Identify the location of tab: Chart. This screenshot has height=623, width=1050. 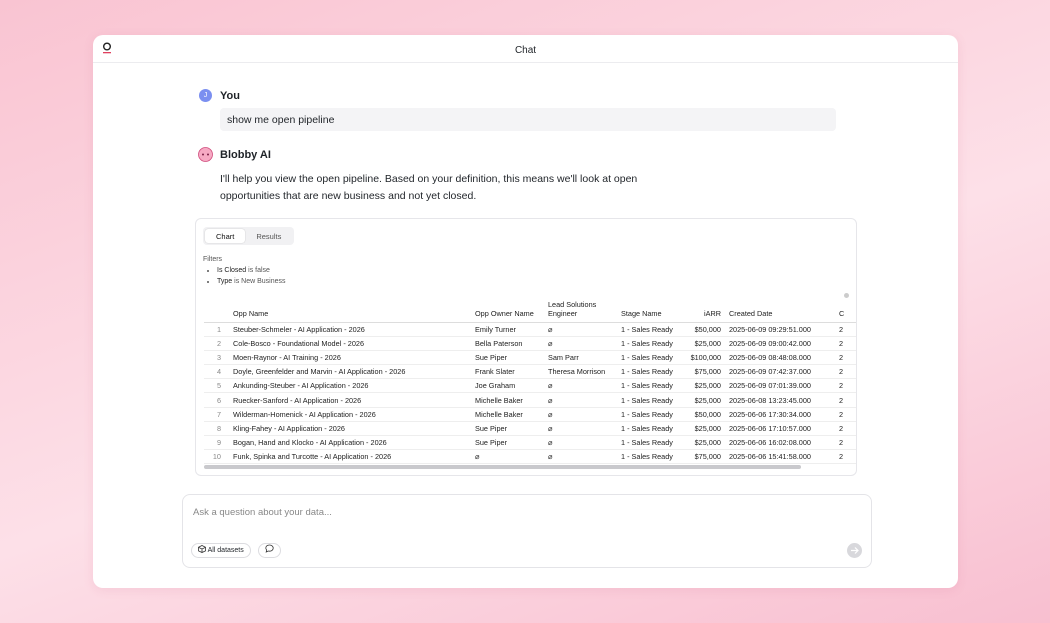
(225, 236).